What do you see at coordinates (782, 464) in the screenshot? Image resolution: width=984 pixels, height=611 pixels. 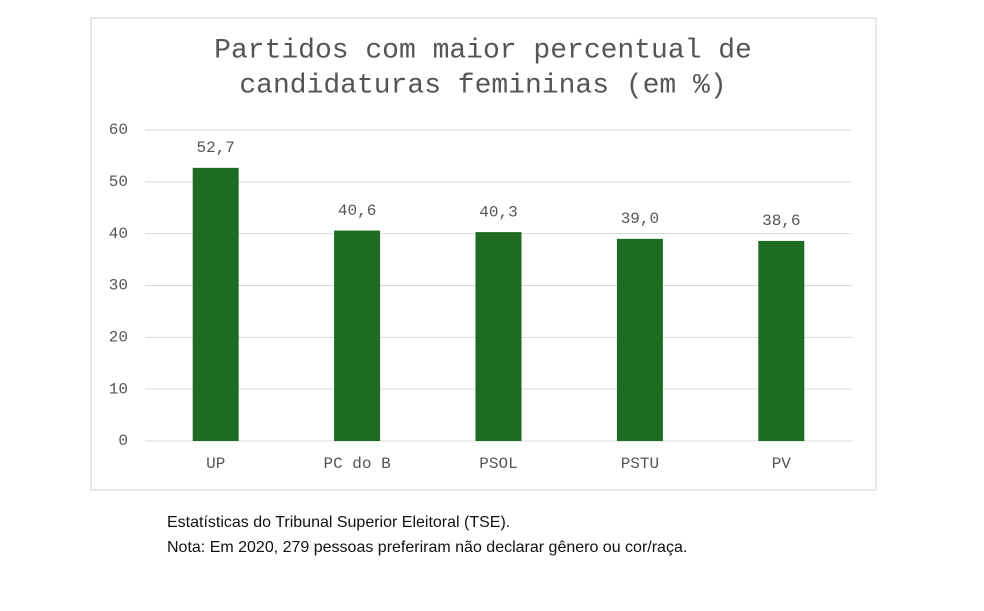 I see `x-tick-label: PV` at bounding box center [782, 464].